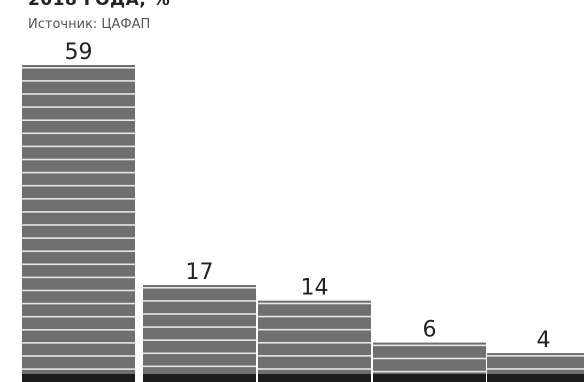  I want to click on bar-group-4: 6, so click(429, 350).